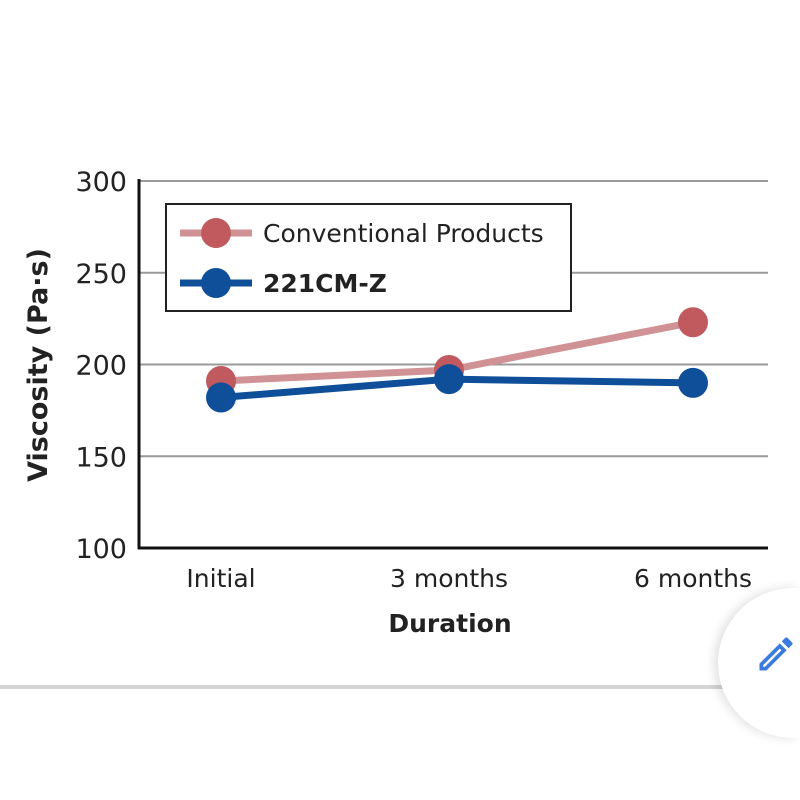 Image resolution: width=800 pixels, height=800 pixels. Describe the element at coordinates (101, 182) in the screenshot. I see `y-tick-label: 300` at that location.